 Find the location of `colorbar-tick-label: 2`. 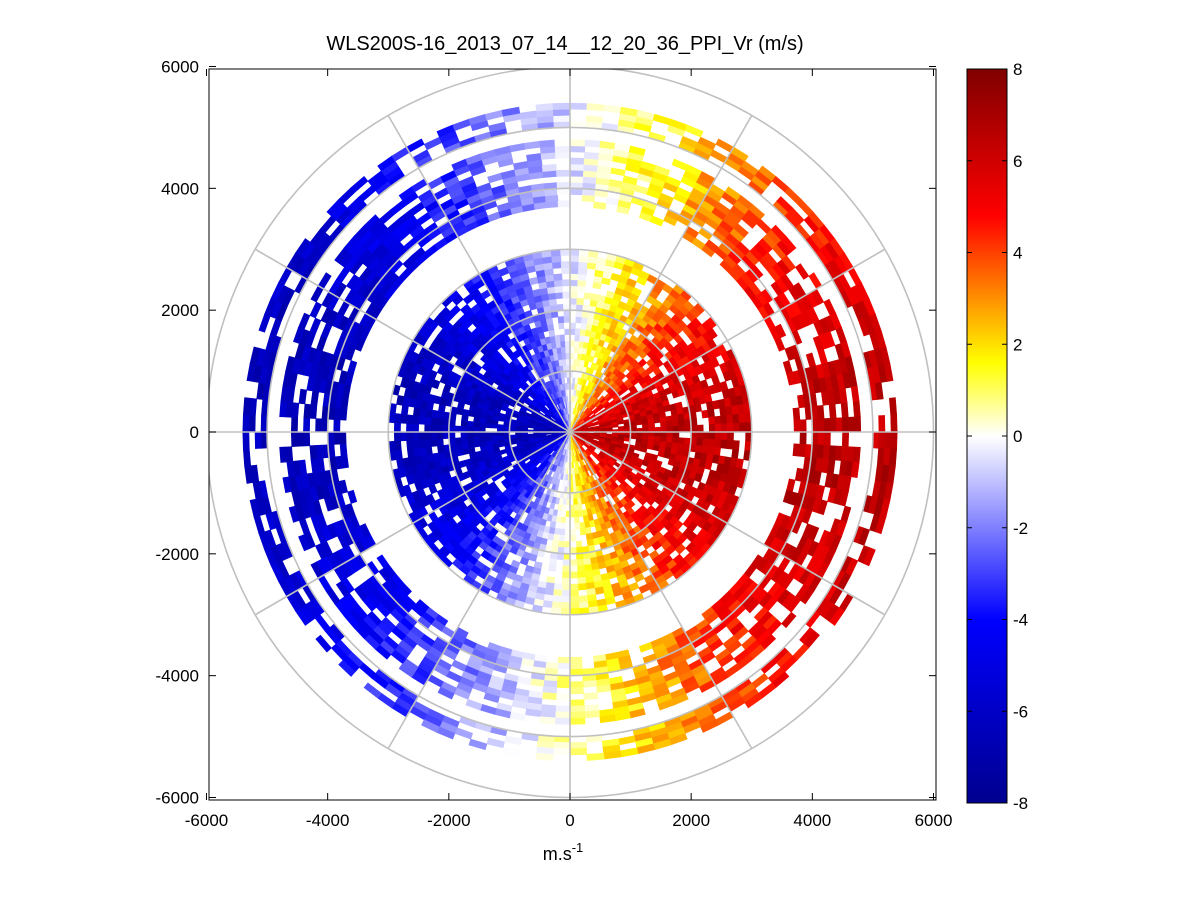

colorbar-tick-label: 2 is located at coordinates (1017, 344).